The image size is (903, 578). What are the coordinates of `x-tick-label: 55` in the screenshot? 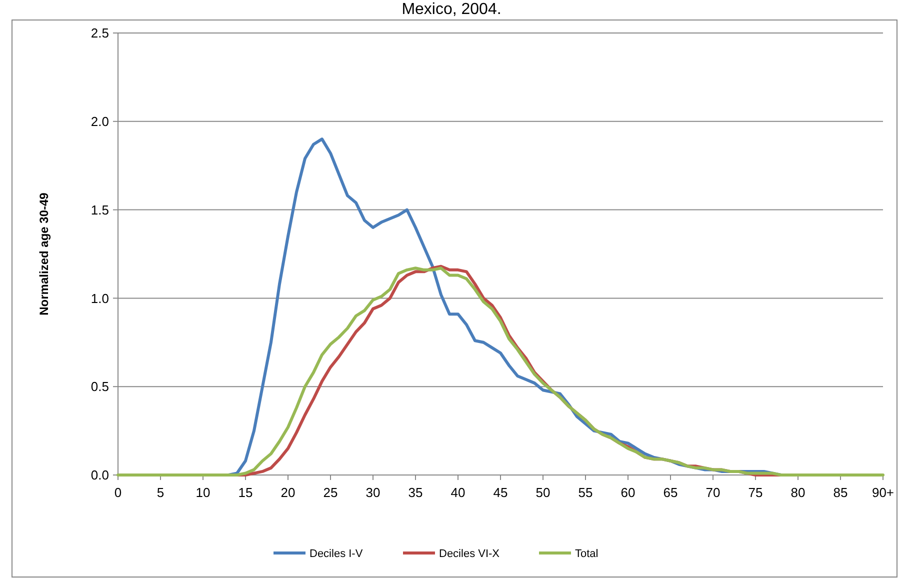 It's located at (585, 492).